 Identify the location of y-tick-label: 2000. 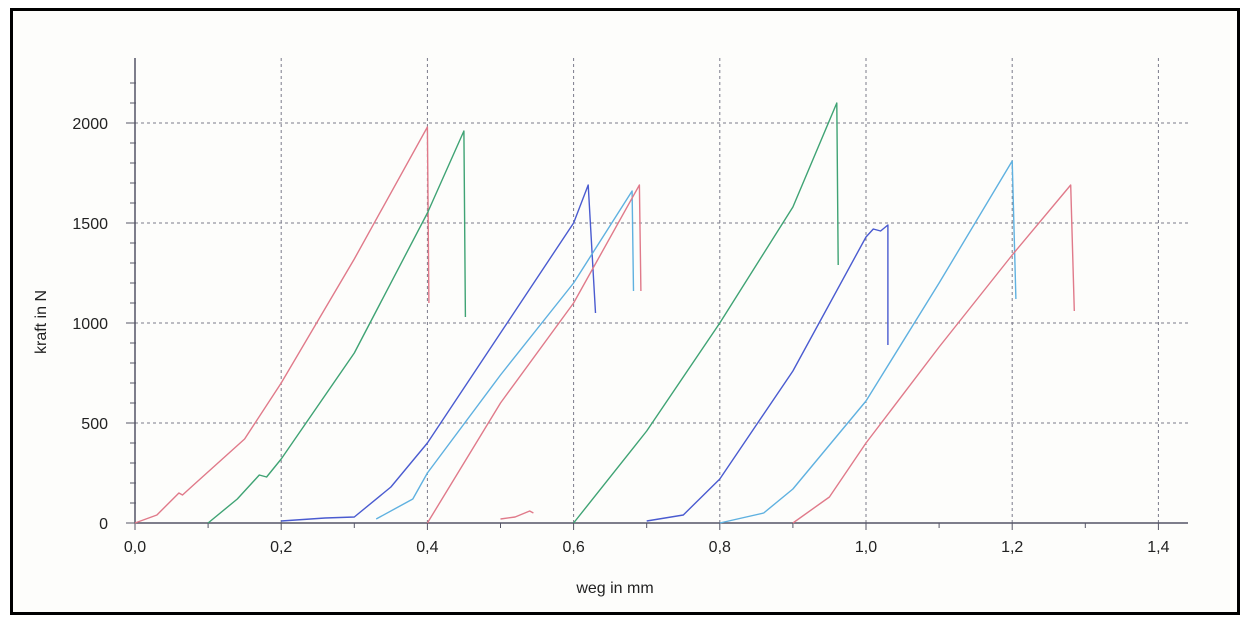
(90, 124).